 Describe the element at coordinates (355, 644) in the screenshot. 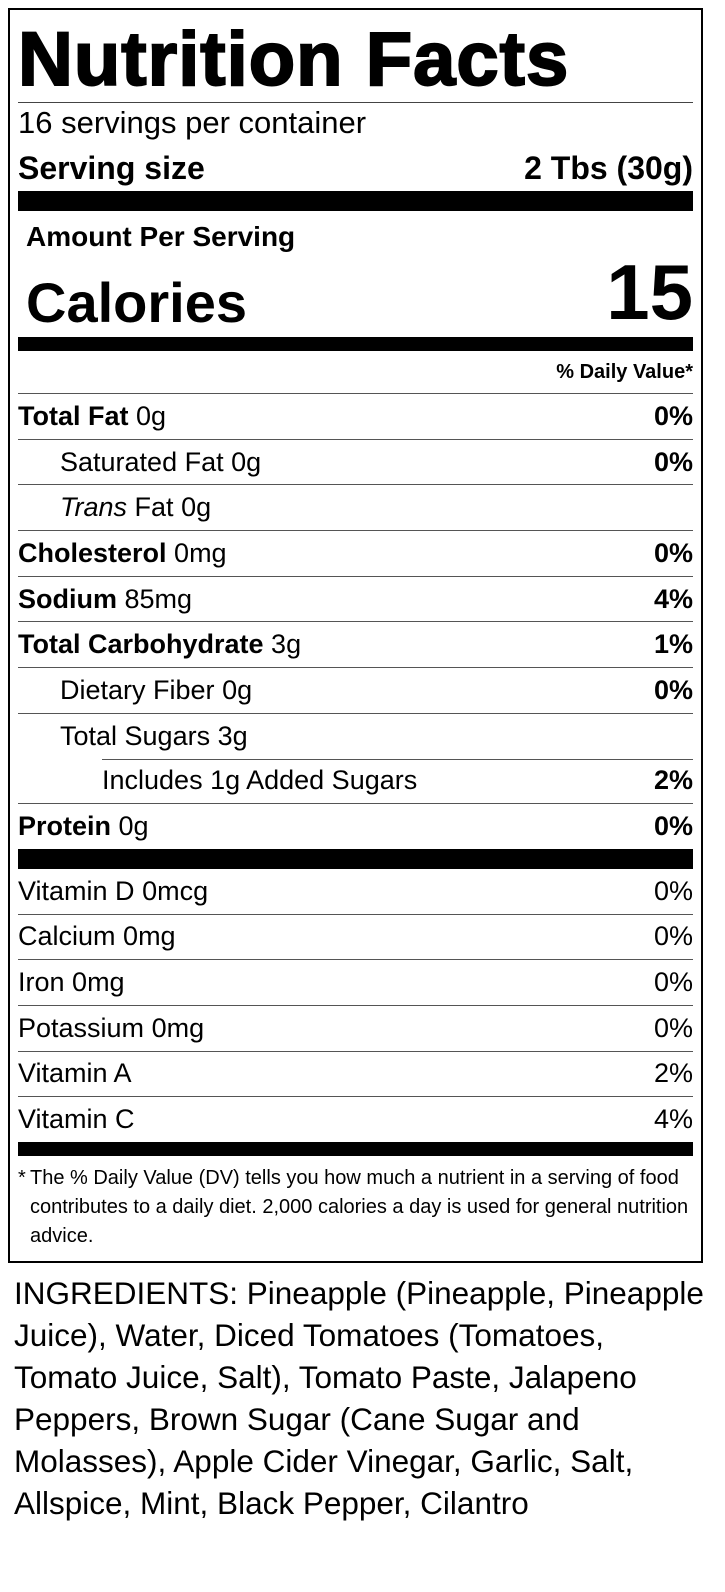

I see `nutrient-row: Total Carbohydrate 3g 1%` at that location.